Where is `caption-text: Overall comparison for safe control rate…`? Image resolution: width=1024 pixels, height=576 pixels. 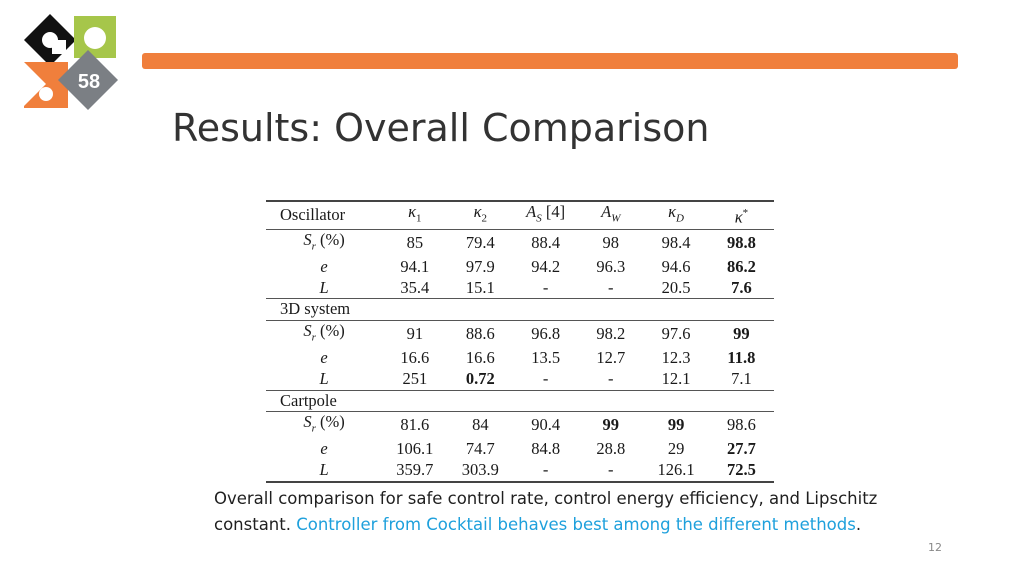 caption-text: Overall comparison for safe control rate… is located at coordinates (546, 511).